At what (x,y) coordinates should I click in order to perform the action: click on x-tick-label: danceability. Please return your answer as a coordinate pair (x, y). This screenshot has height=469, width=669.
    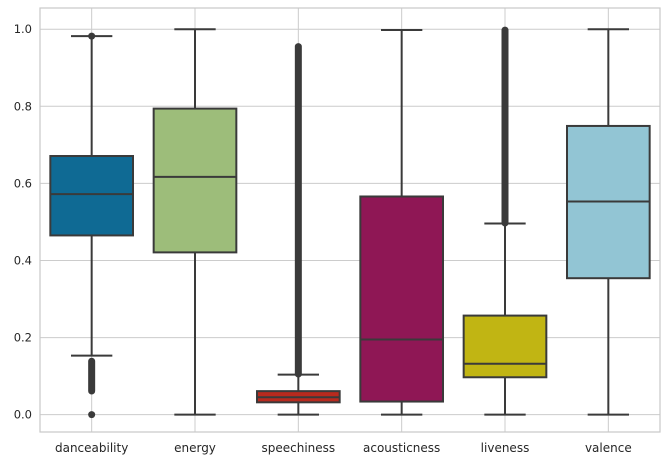
    Looking at the image, I should click on (91, 448).